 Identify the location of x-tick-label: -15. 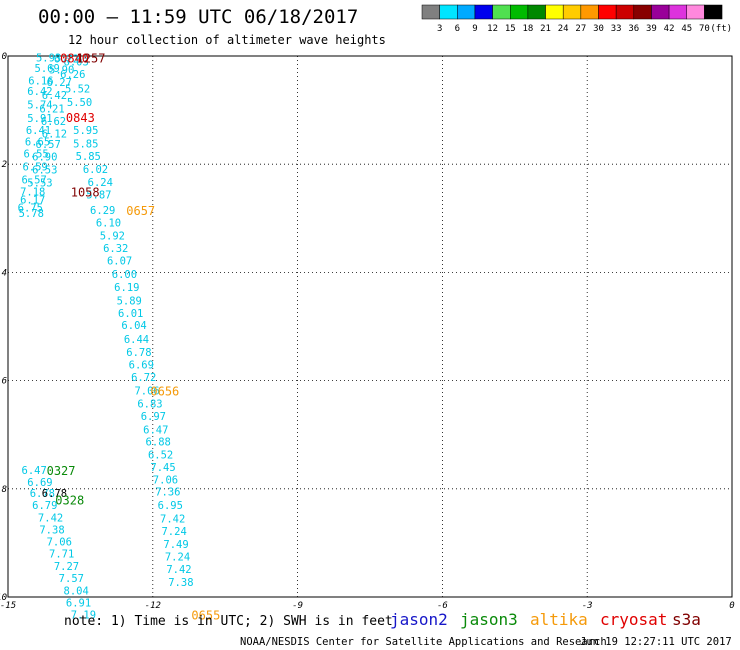
(8, 606).